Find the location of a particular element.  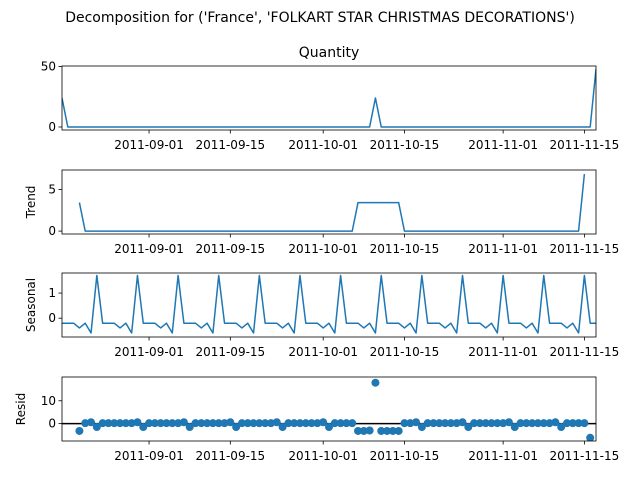

panel-title: Quantity is located at coordinates (329, 53).